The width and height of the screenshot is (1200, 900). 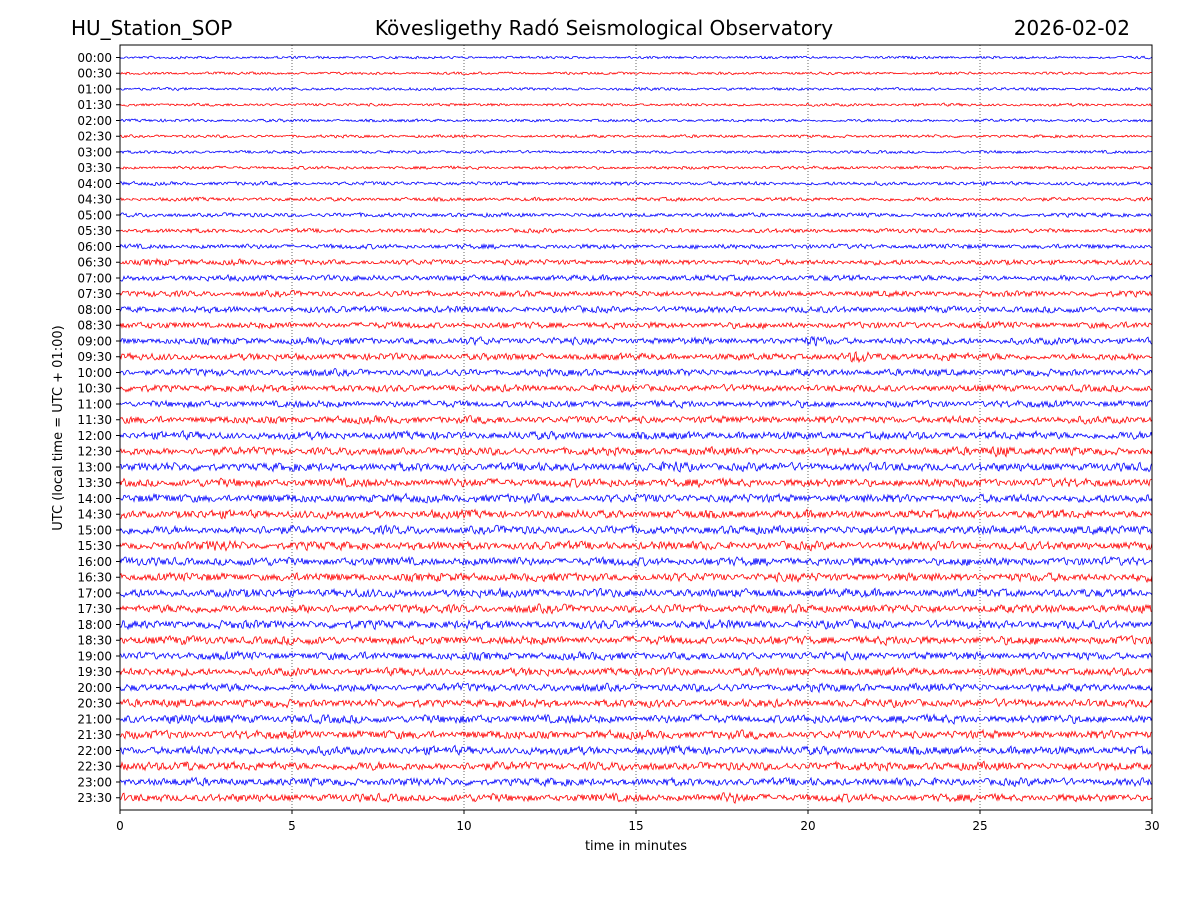 I want to click on x-tick-label: 25, so click(x=979, y=826).